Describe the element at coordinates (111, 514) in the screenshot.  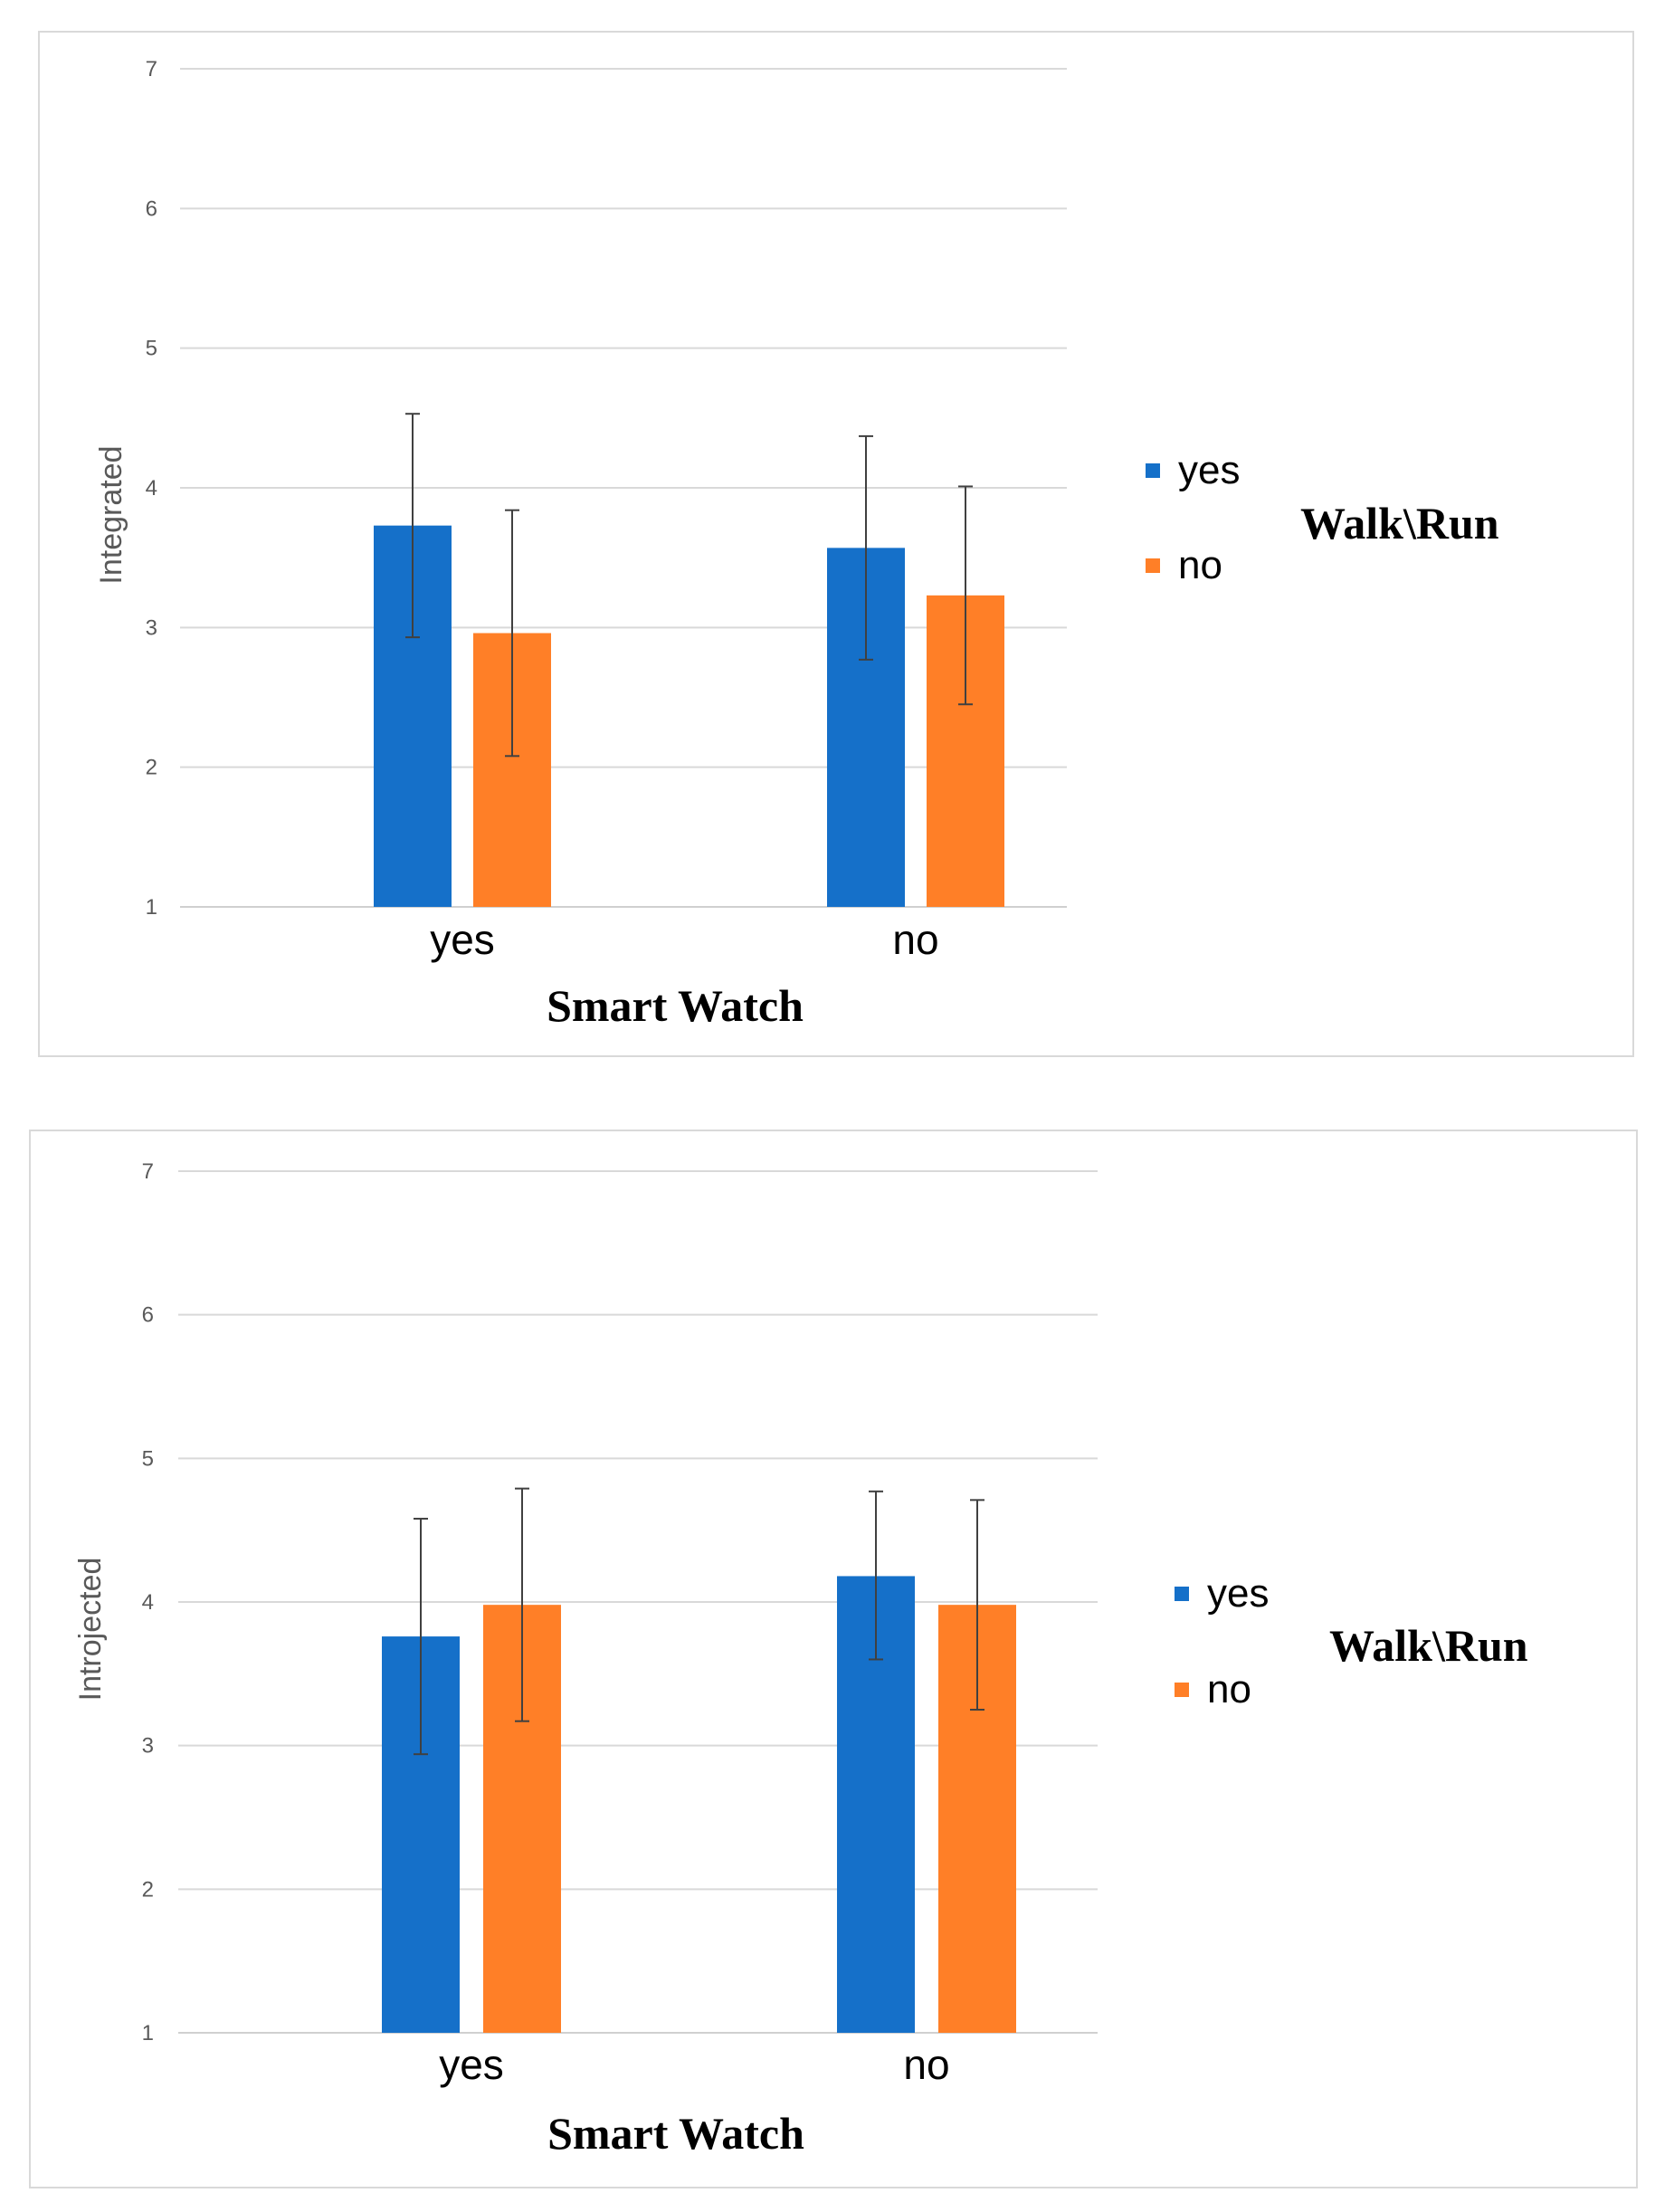
I see `y-axis-label: Integrated` at that location.